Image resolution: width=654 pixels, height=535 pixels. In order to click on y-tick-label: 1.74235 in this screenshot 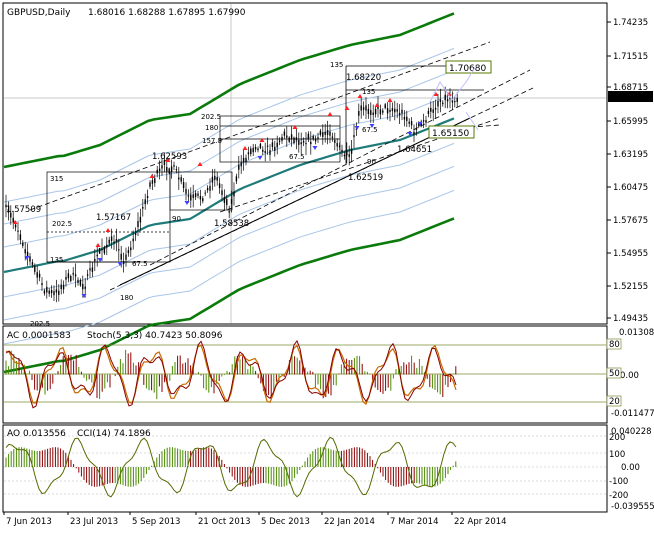, I will do `click(630, 23)`.